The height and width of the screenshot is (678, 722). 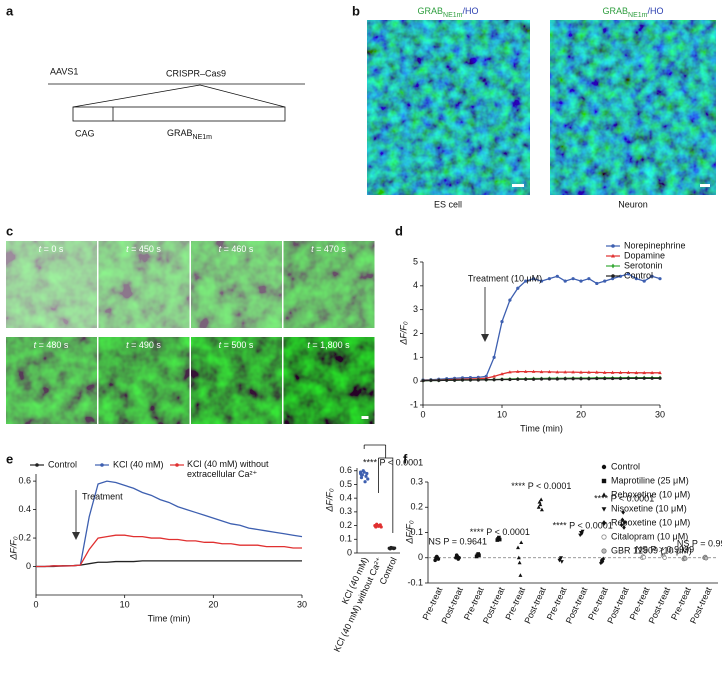 I want to click on bracket, so click(x=378, y=488).